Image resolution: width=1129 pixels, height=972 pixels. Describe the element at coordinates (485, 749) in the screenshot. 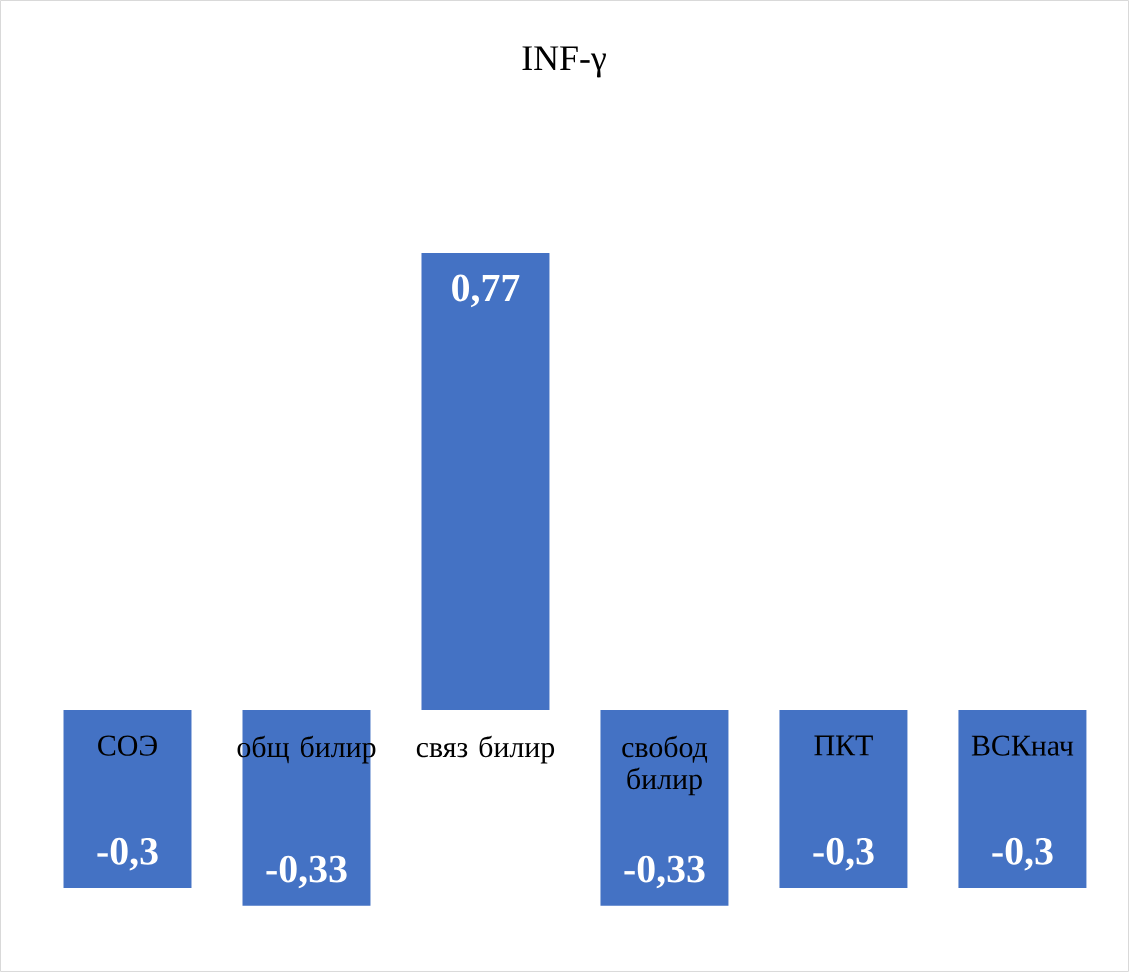

I see `x-tick-label: связ билир` at that location.